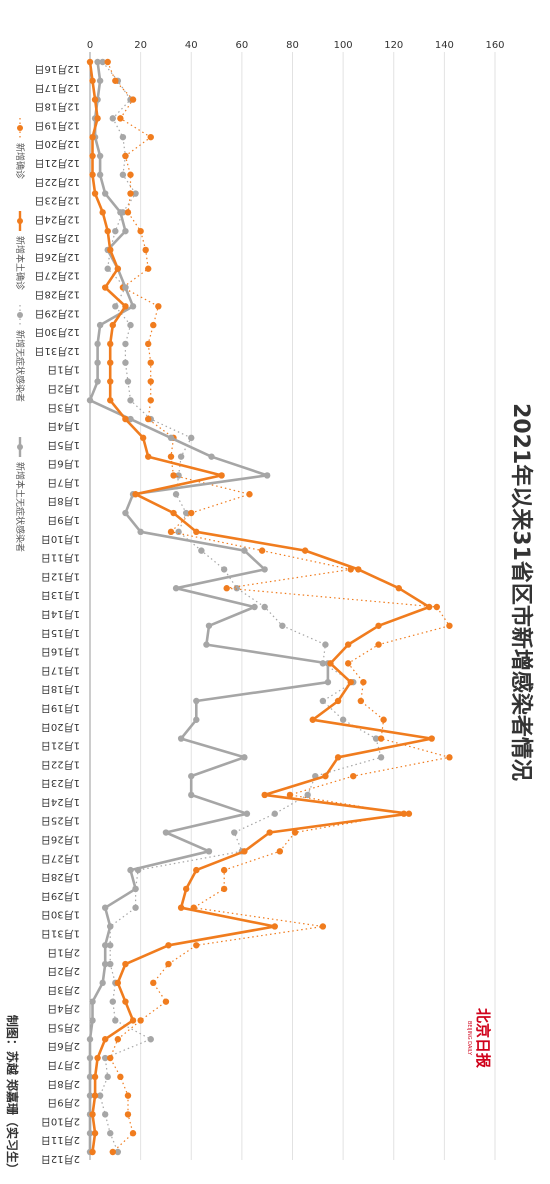 The width and height of the screenshot is (550, 1184). Describe the element at coordinates (60, 670) in the screenshot. I see `x-tick-label: 1月17日` at that location.